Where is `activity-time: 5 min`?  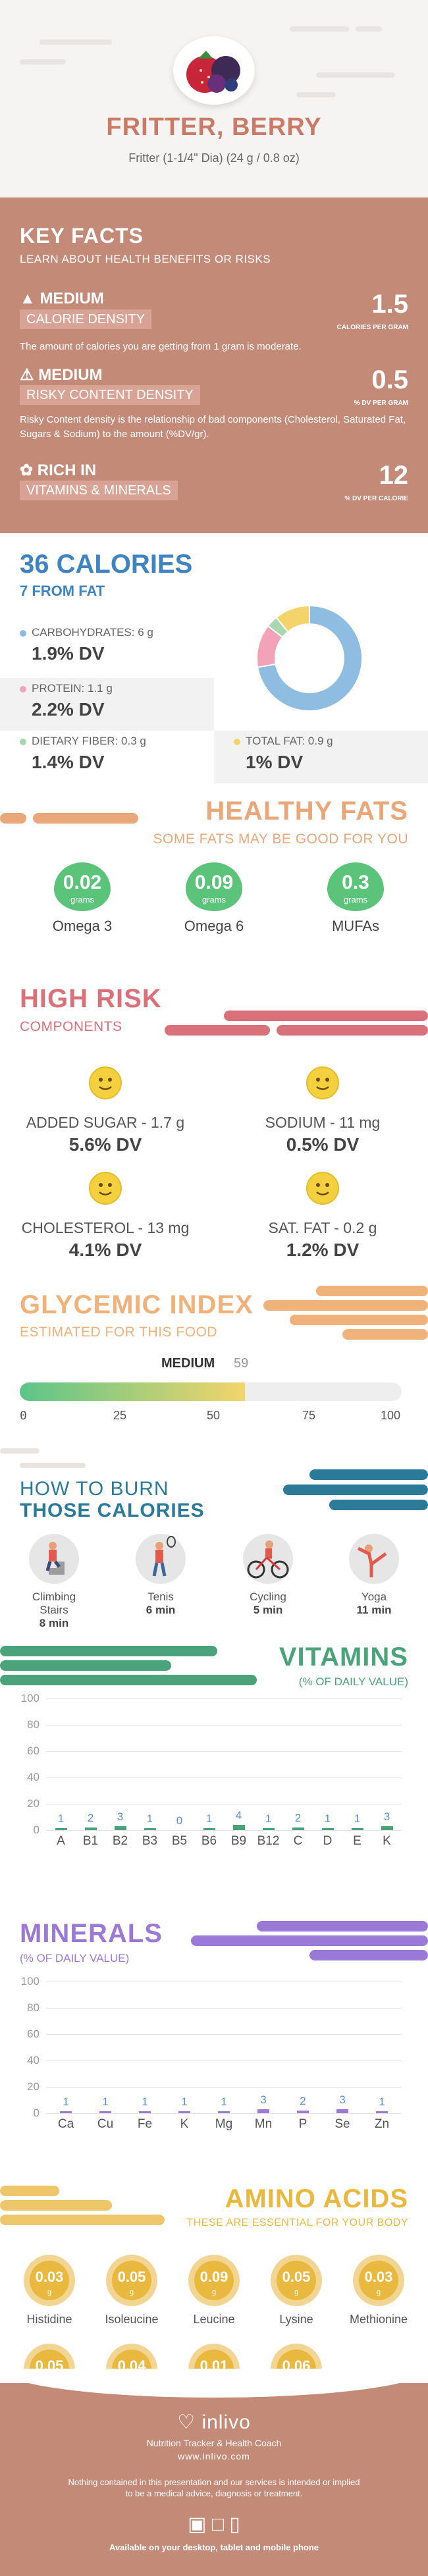 activity-time: 5 min is located at coordinates (268, 1610).